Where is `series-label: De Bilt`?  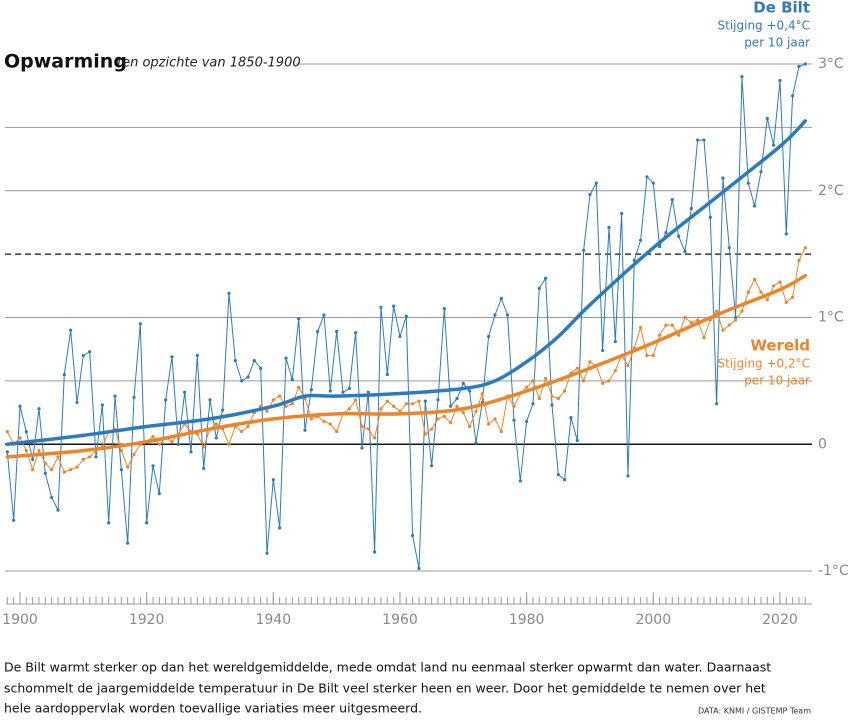
series-label: De Bilt is located at coordinates (781, 8).